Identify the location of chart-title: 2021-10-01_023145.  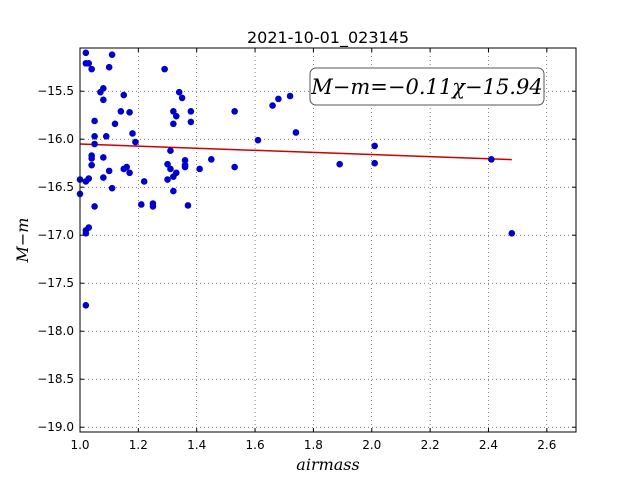
(328, 38).